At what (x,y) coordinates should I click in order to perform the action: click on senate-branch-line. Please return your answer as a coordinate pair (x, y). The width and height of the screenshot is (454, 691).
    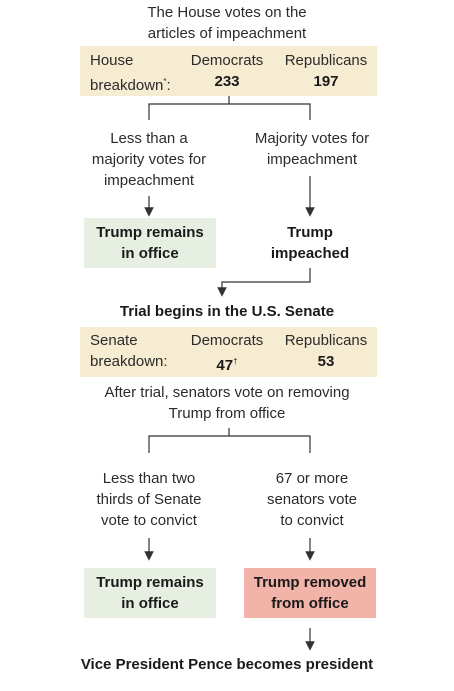
    Looking at the image, I should click on (229, 444).